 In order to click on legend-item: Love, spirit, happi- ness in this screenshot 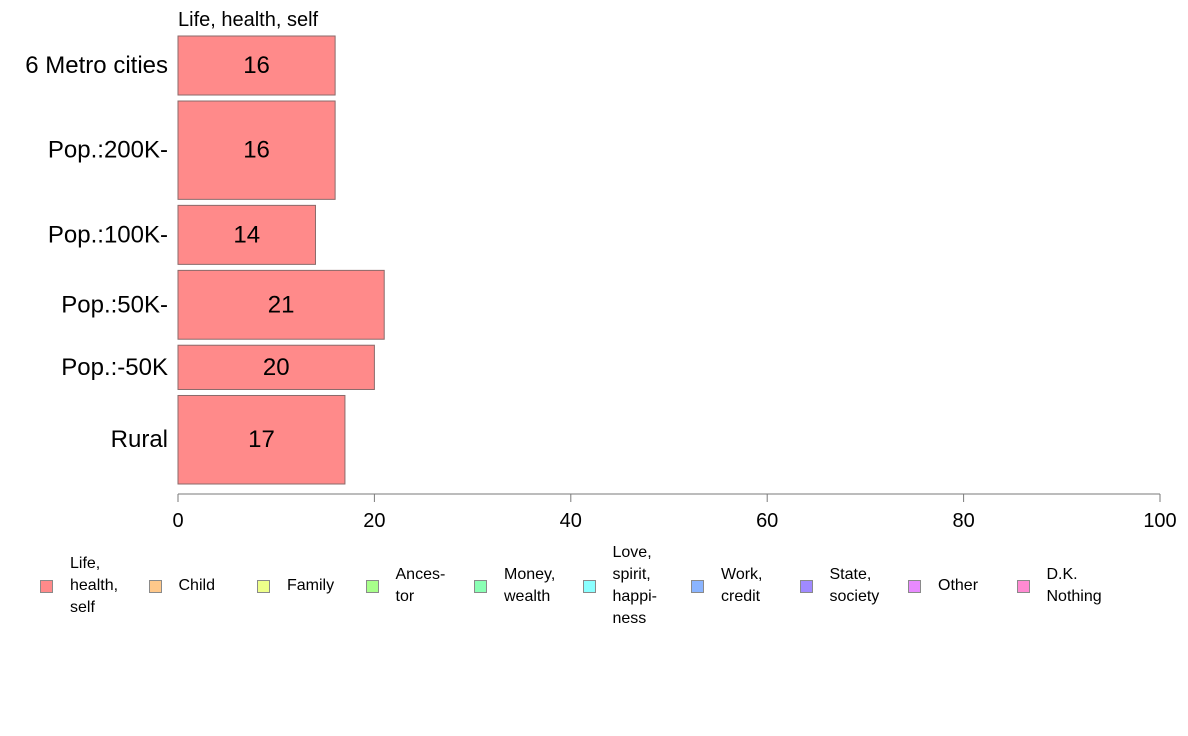, I will do `click(619, 586)`.